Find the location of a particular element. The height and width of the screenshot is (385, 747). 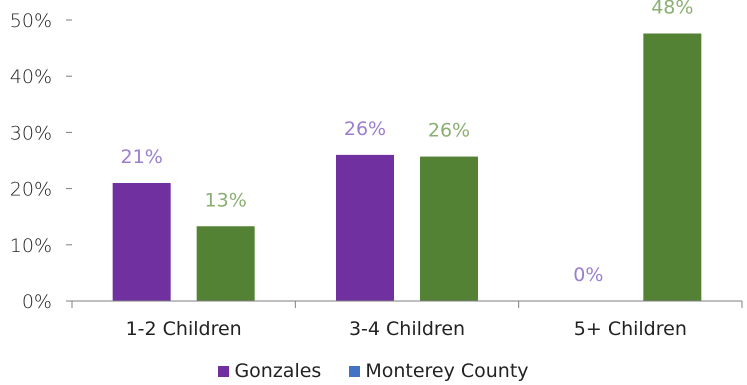

x-axis-tick-marks is located at coordinates (407, 304).